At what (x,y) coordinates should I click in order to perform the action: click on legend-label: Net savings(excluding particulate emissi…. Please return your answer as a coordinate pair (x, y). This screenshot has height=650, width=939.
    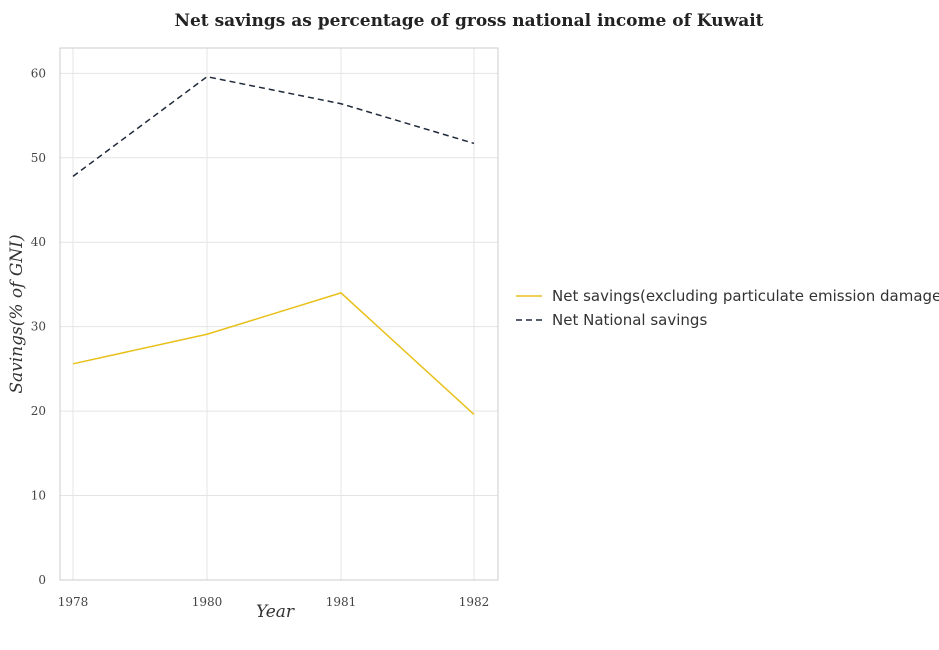
    Looking at the image, I should click on (745, 296).